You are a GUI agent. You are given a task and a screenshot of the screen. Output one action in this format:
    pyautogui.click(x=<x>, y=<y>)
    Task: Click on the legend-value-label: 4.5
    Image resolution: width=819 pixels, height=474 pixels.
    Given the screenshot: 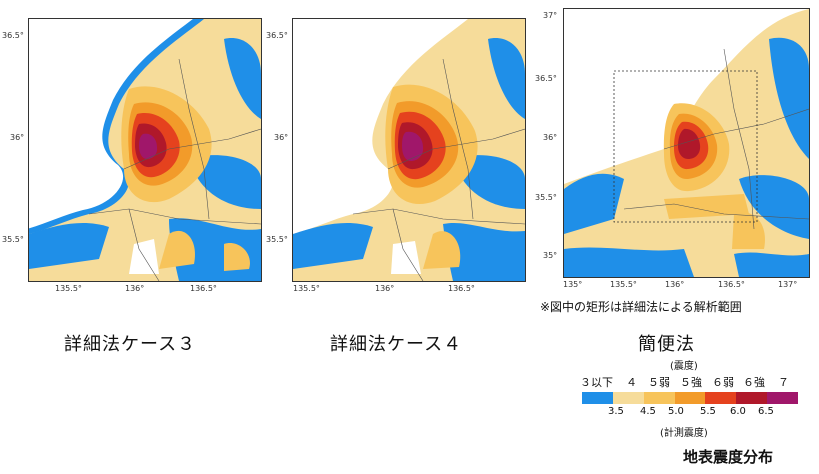 What is the action you would take?
    pyautogui.click(x=648, y=411)
    